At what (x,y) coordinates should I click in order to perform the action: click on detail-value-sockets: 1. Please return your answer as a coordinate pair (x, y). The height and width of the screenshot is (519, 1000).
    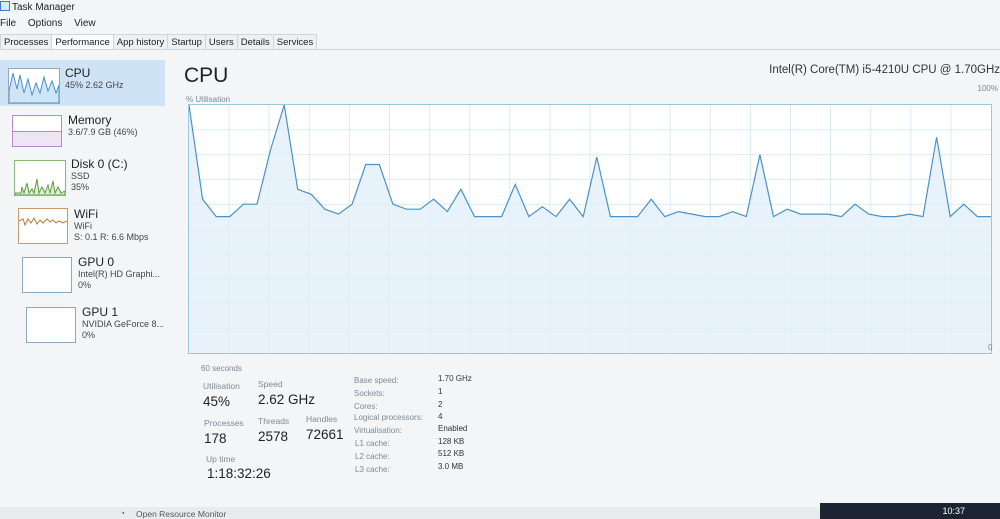
    Looking at the image, I should click on (440, 391).